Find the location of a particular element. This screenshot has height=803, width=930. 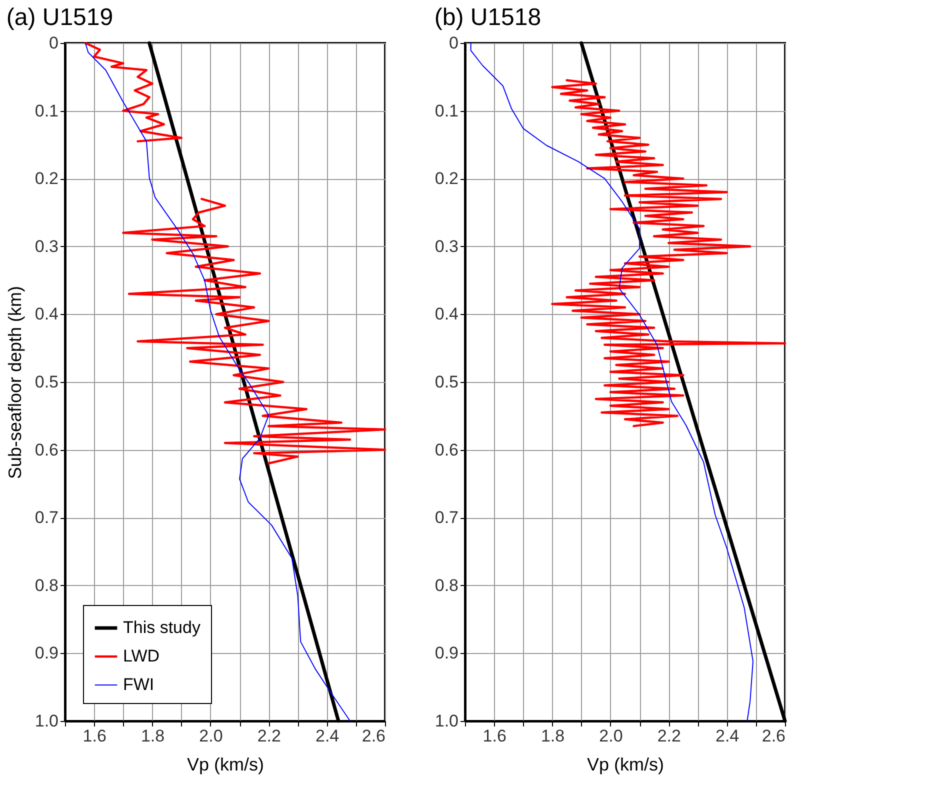

chart-title: (b) U1518 is located at coordinates (488, 17).